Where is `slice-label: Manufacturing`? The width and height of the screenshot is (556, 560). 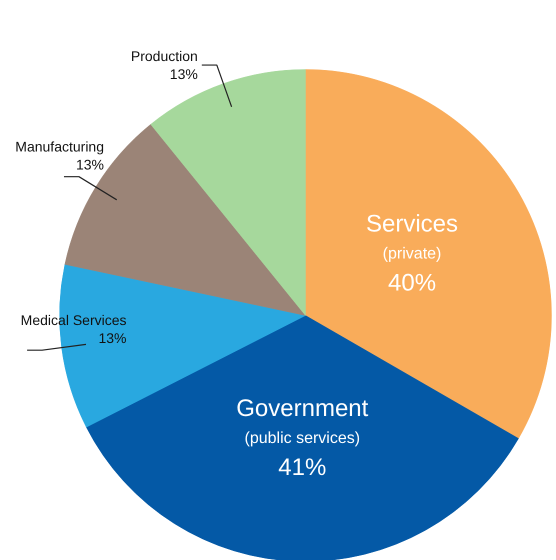 slice-label: Manufacturing is located at coordinates (59, 146).